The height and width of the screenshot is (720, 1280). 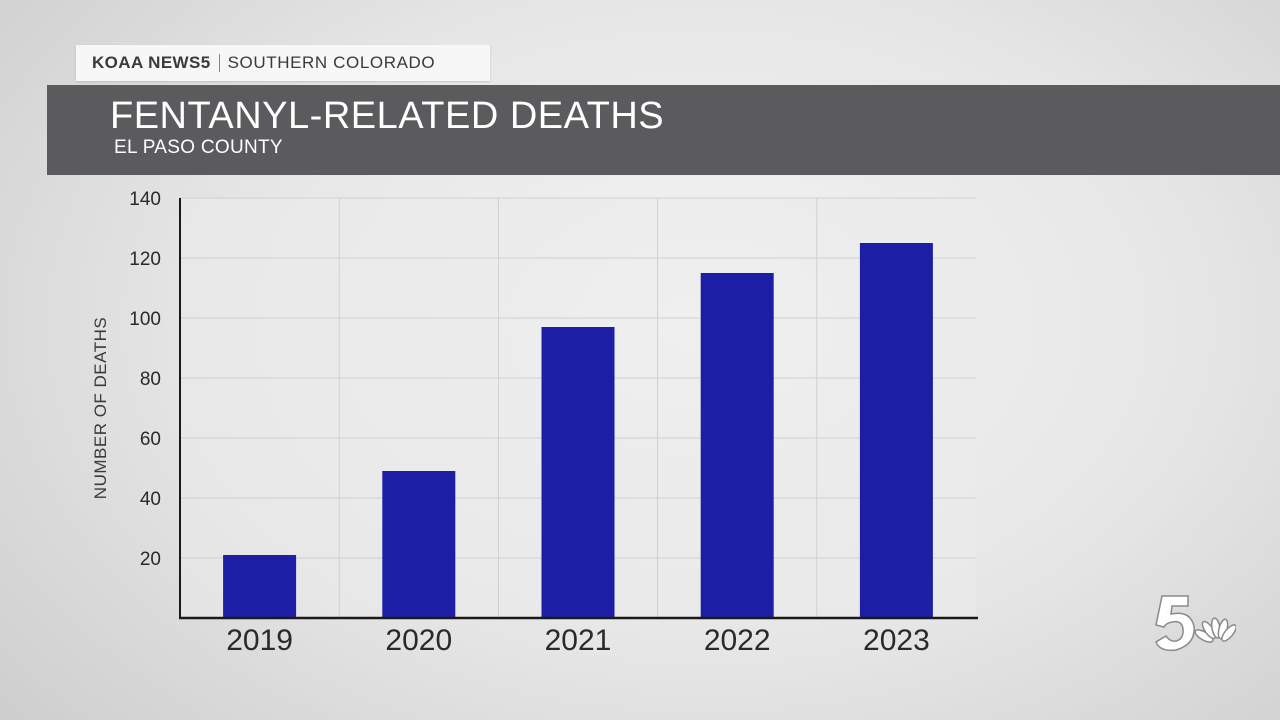 I want to click on x-tick-labels: 2019 2020 2021 2022 2023, so click(x=578, y=640).